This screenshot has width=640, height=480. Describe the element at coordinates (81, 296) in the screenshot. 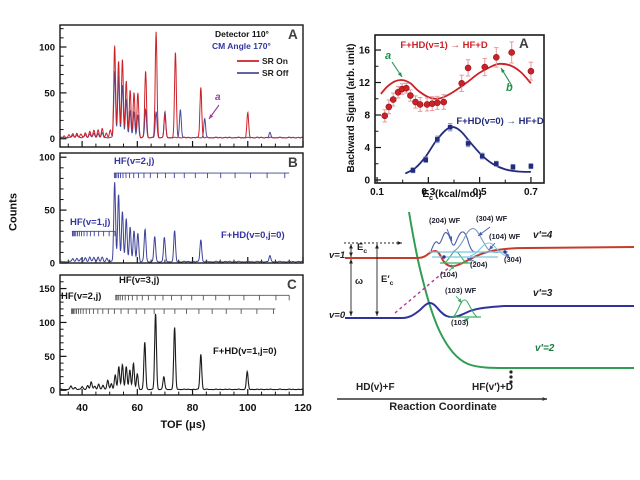

I see `comb-label-hf-v2-c: HF(v=2,j)` at that location.